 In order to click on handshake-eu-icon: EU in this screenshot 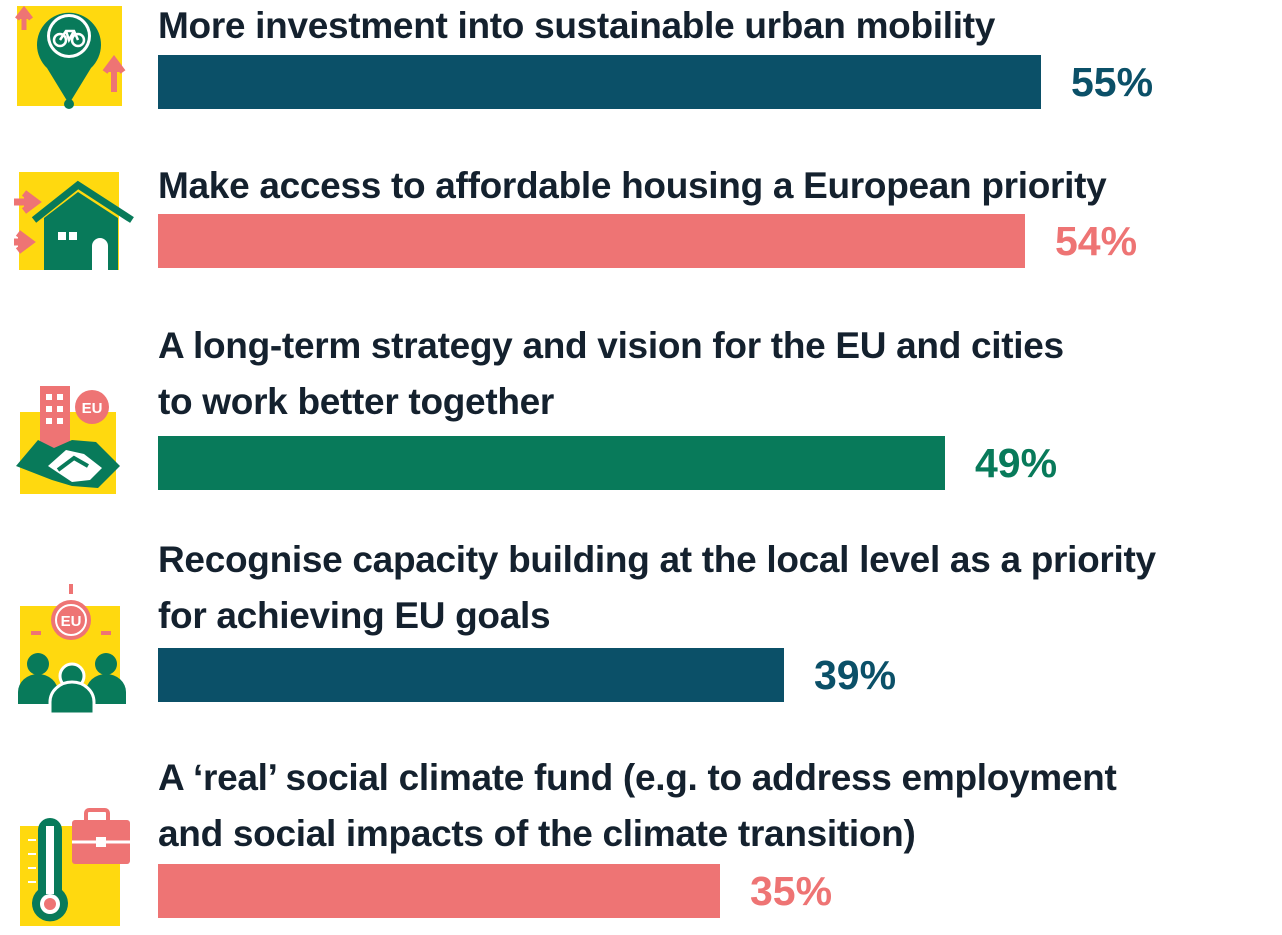, I will do `click(74, 432)`.